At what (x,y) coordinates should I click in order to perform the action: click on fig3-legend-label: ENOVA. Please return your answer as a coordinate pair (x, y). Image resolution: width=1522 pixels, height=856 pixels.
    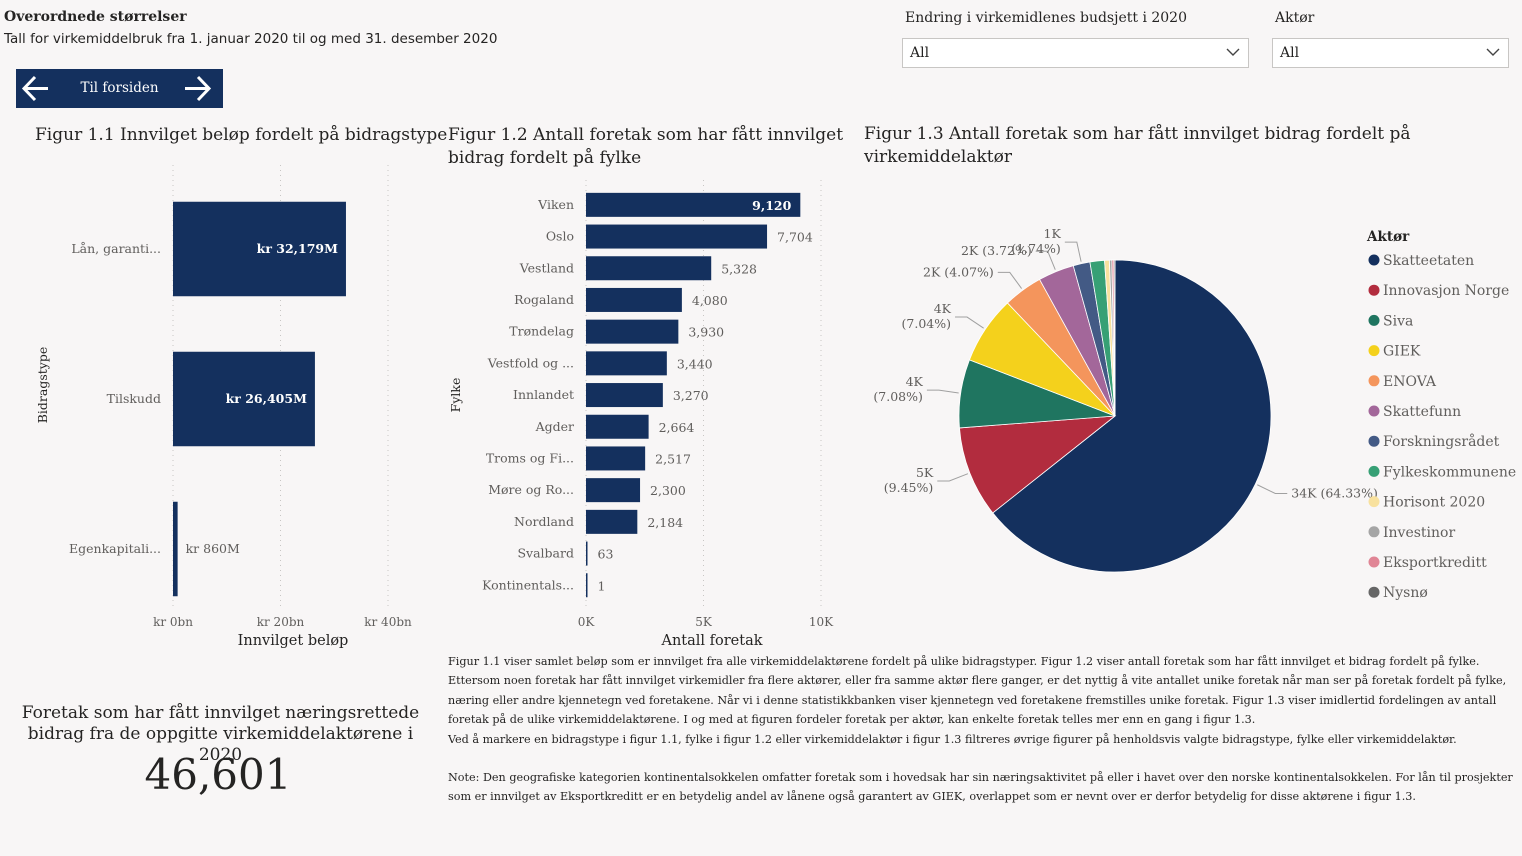
    Looking at the image, I should click on (1410, 382).